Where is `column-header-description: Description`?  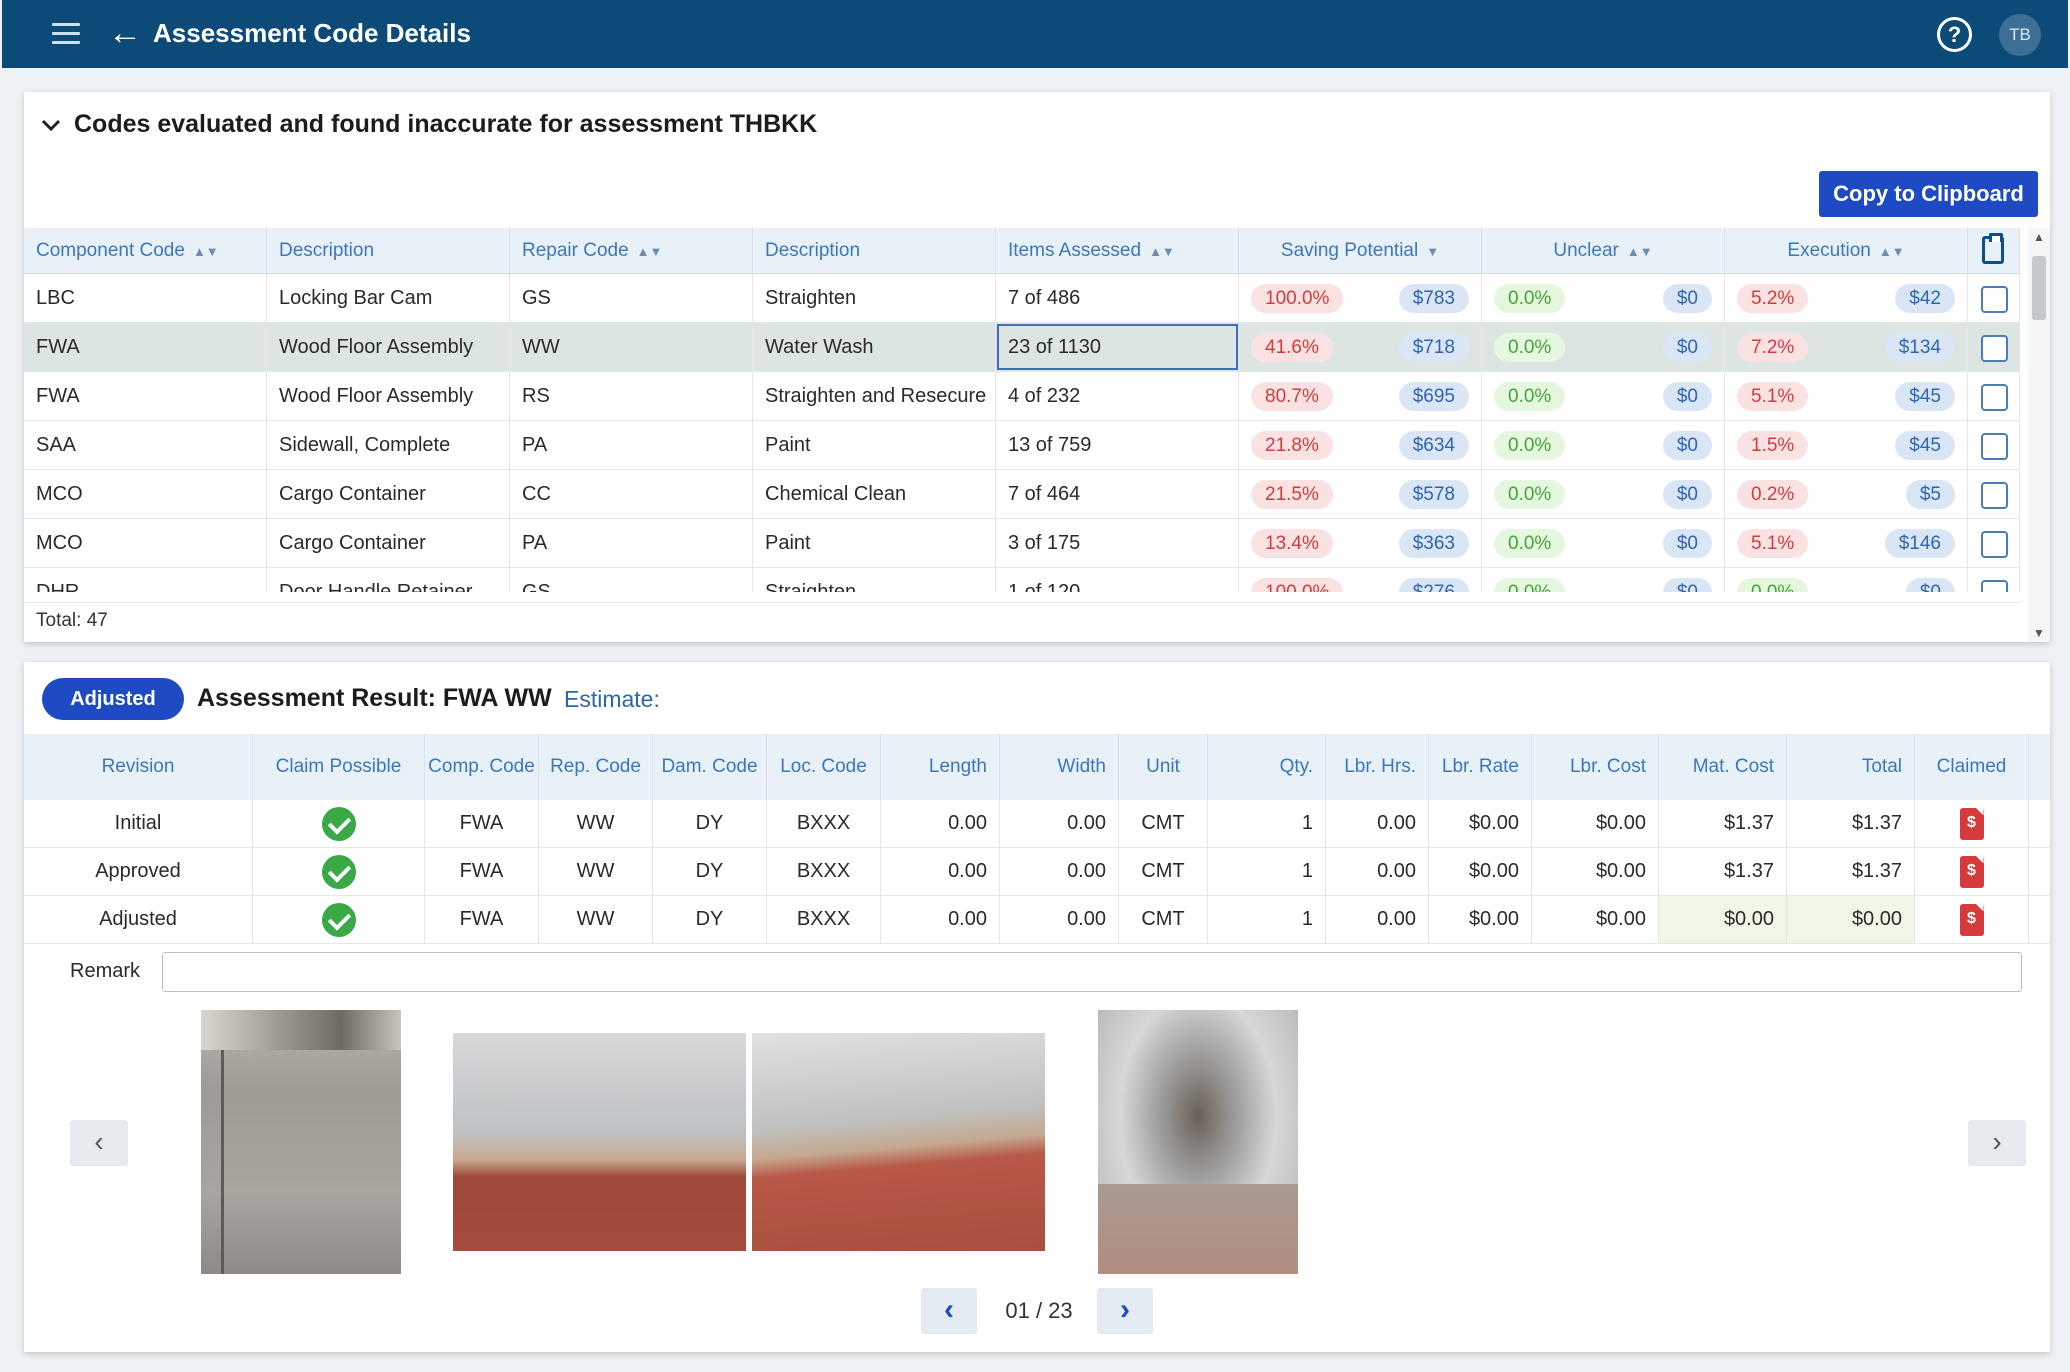
column-header-description: Description is located at coordinates (388, 250).